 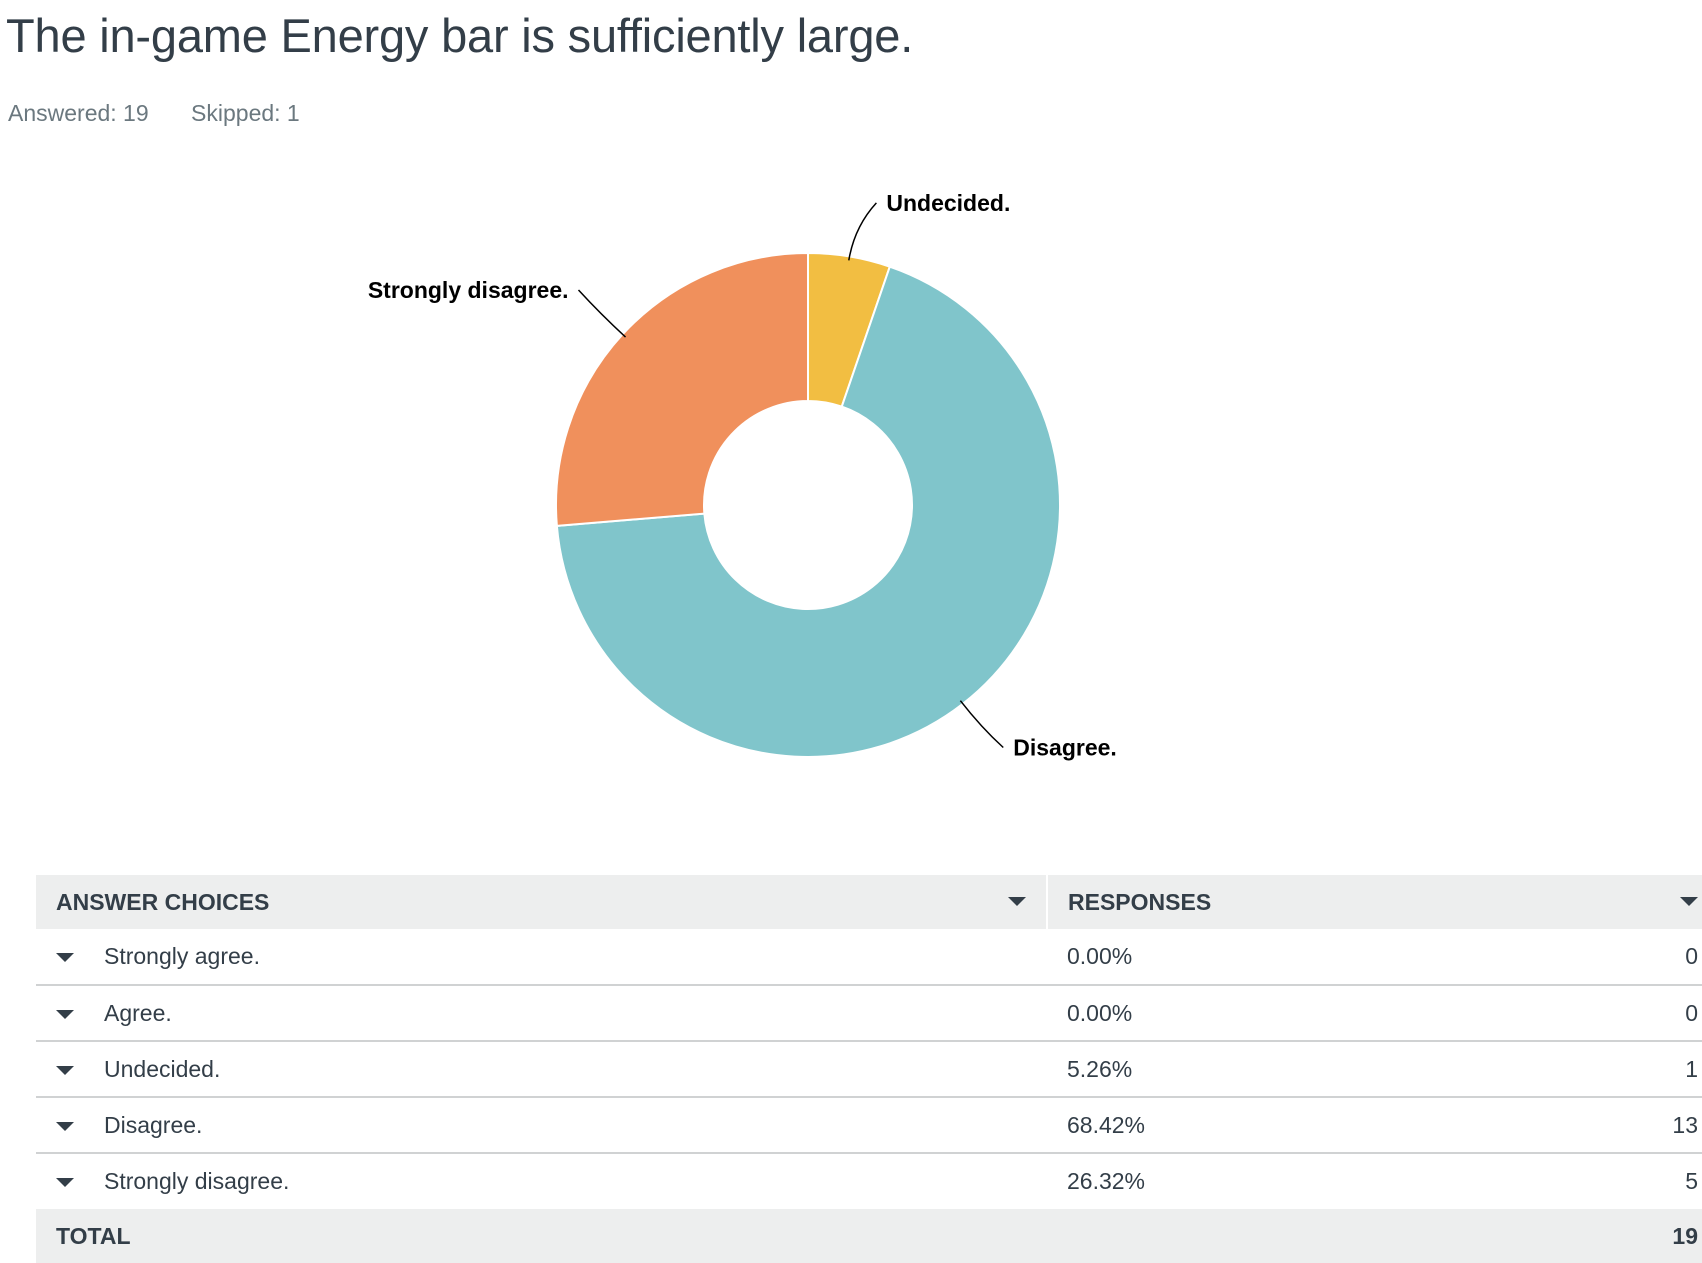 What do you see at coordinates (78, 113) in the screenshot?
I see `answered-count: Answered: 19` at bounding box center [78, 113].